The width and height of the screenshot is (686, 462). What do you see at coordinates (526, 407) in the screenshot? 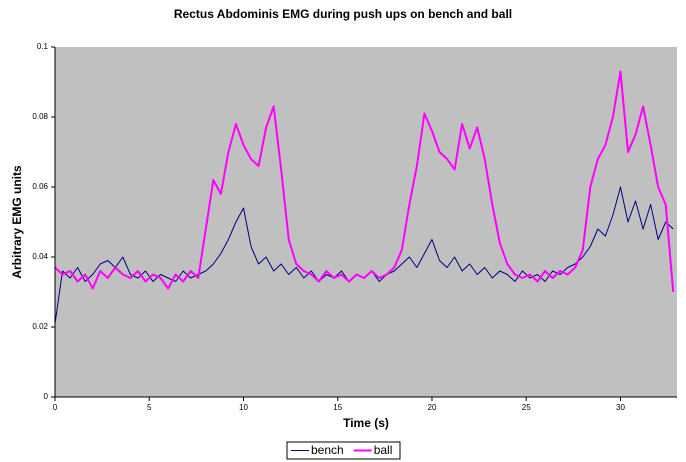
I see `x-tick-label: 25` at bounding box center [526, 407].